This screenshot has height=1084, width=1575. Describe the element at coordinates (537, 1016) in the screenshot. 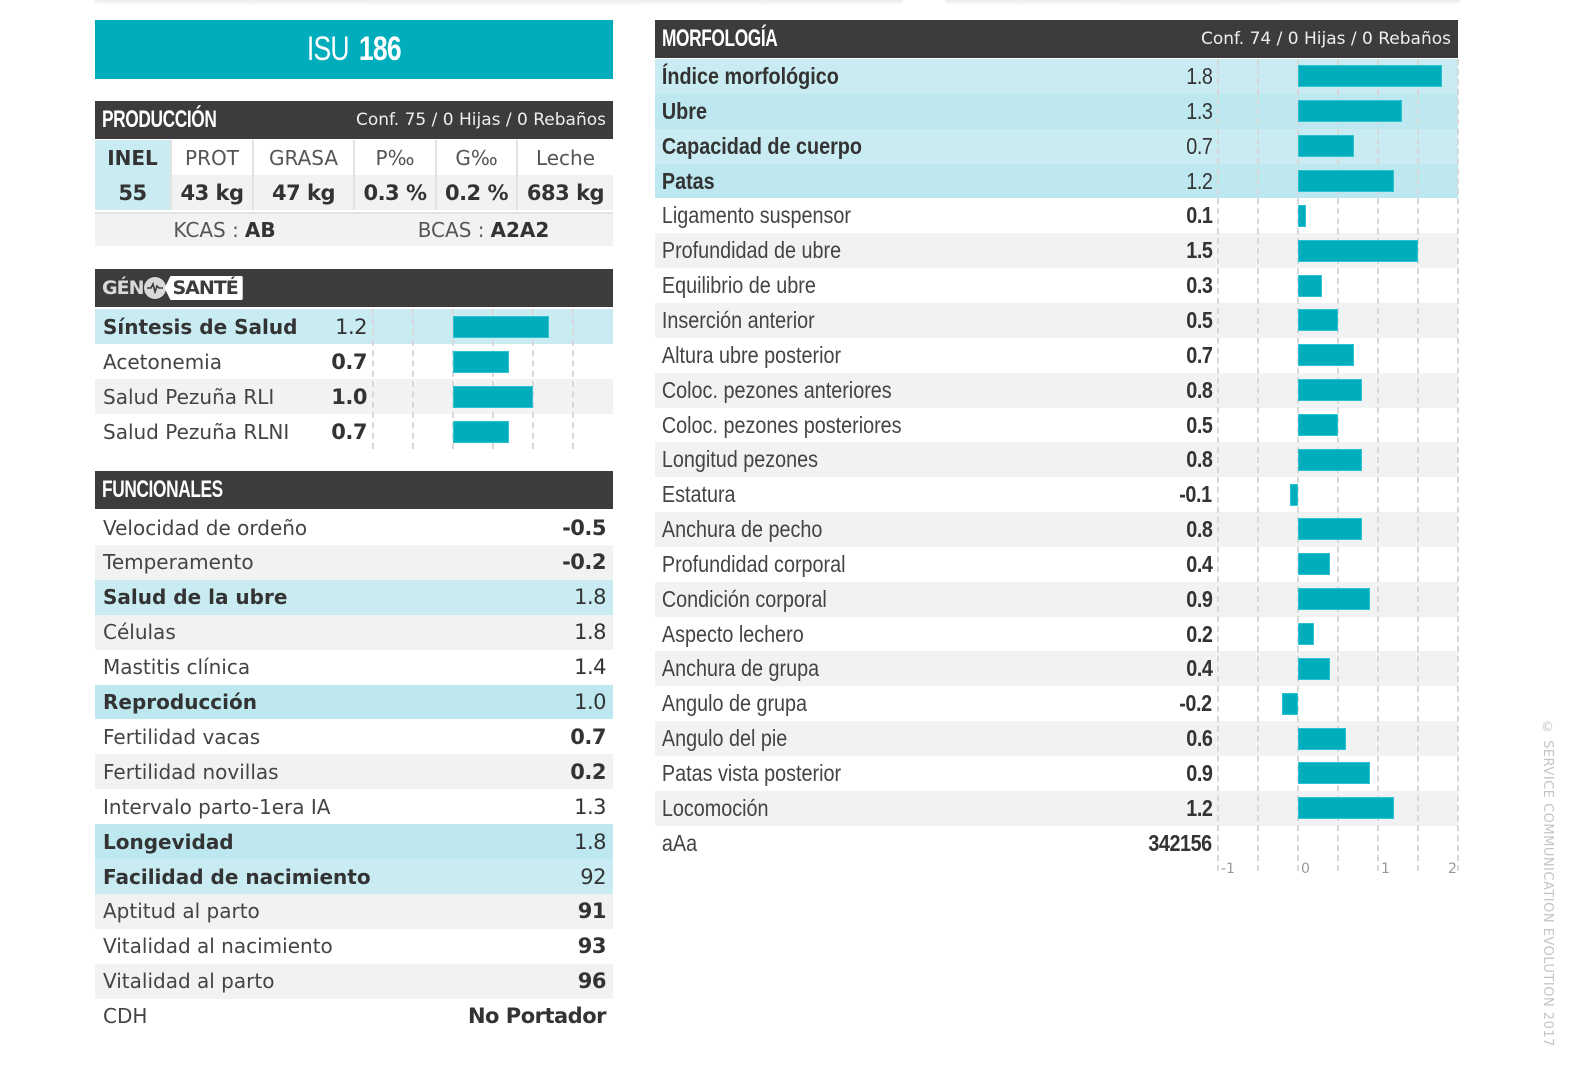

I see `row-value: No Portador` at that location.